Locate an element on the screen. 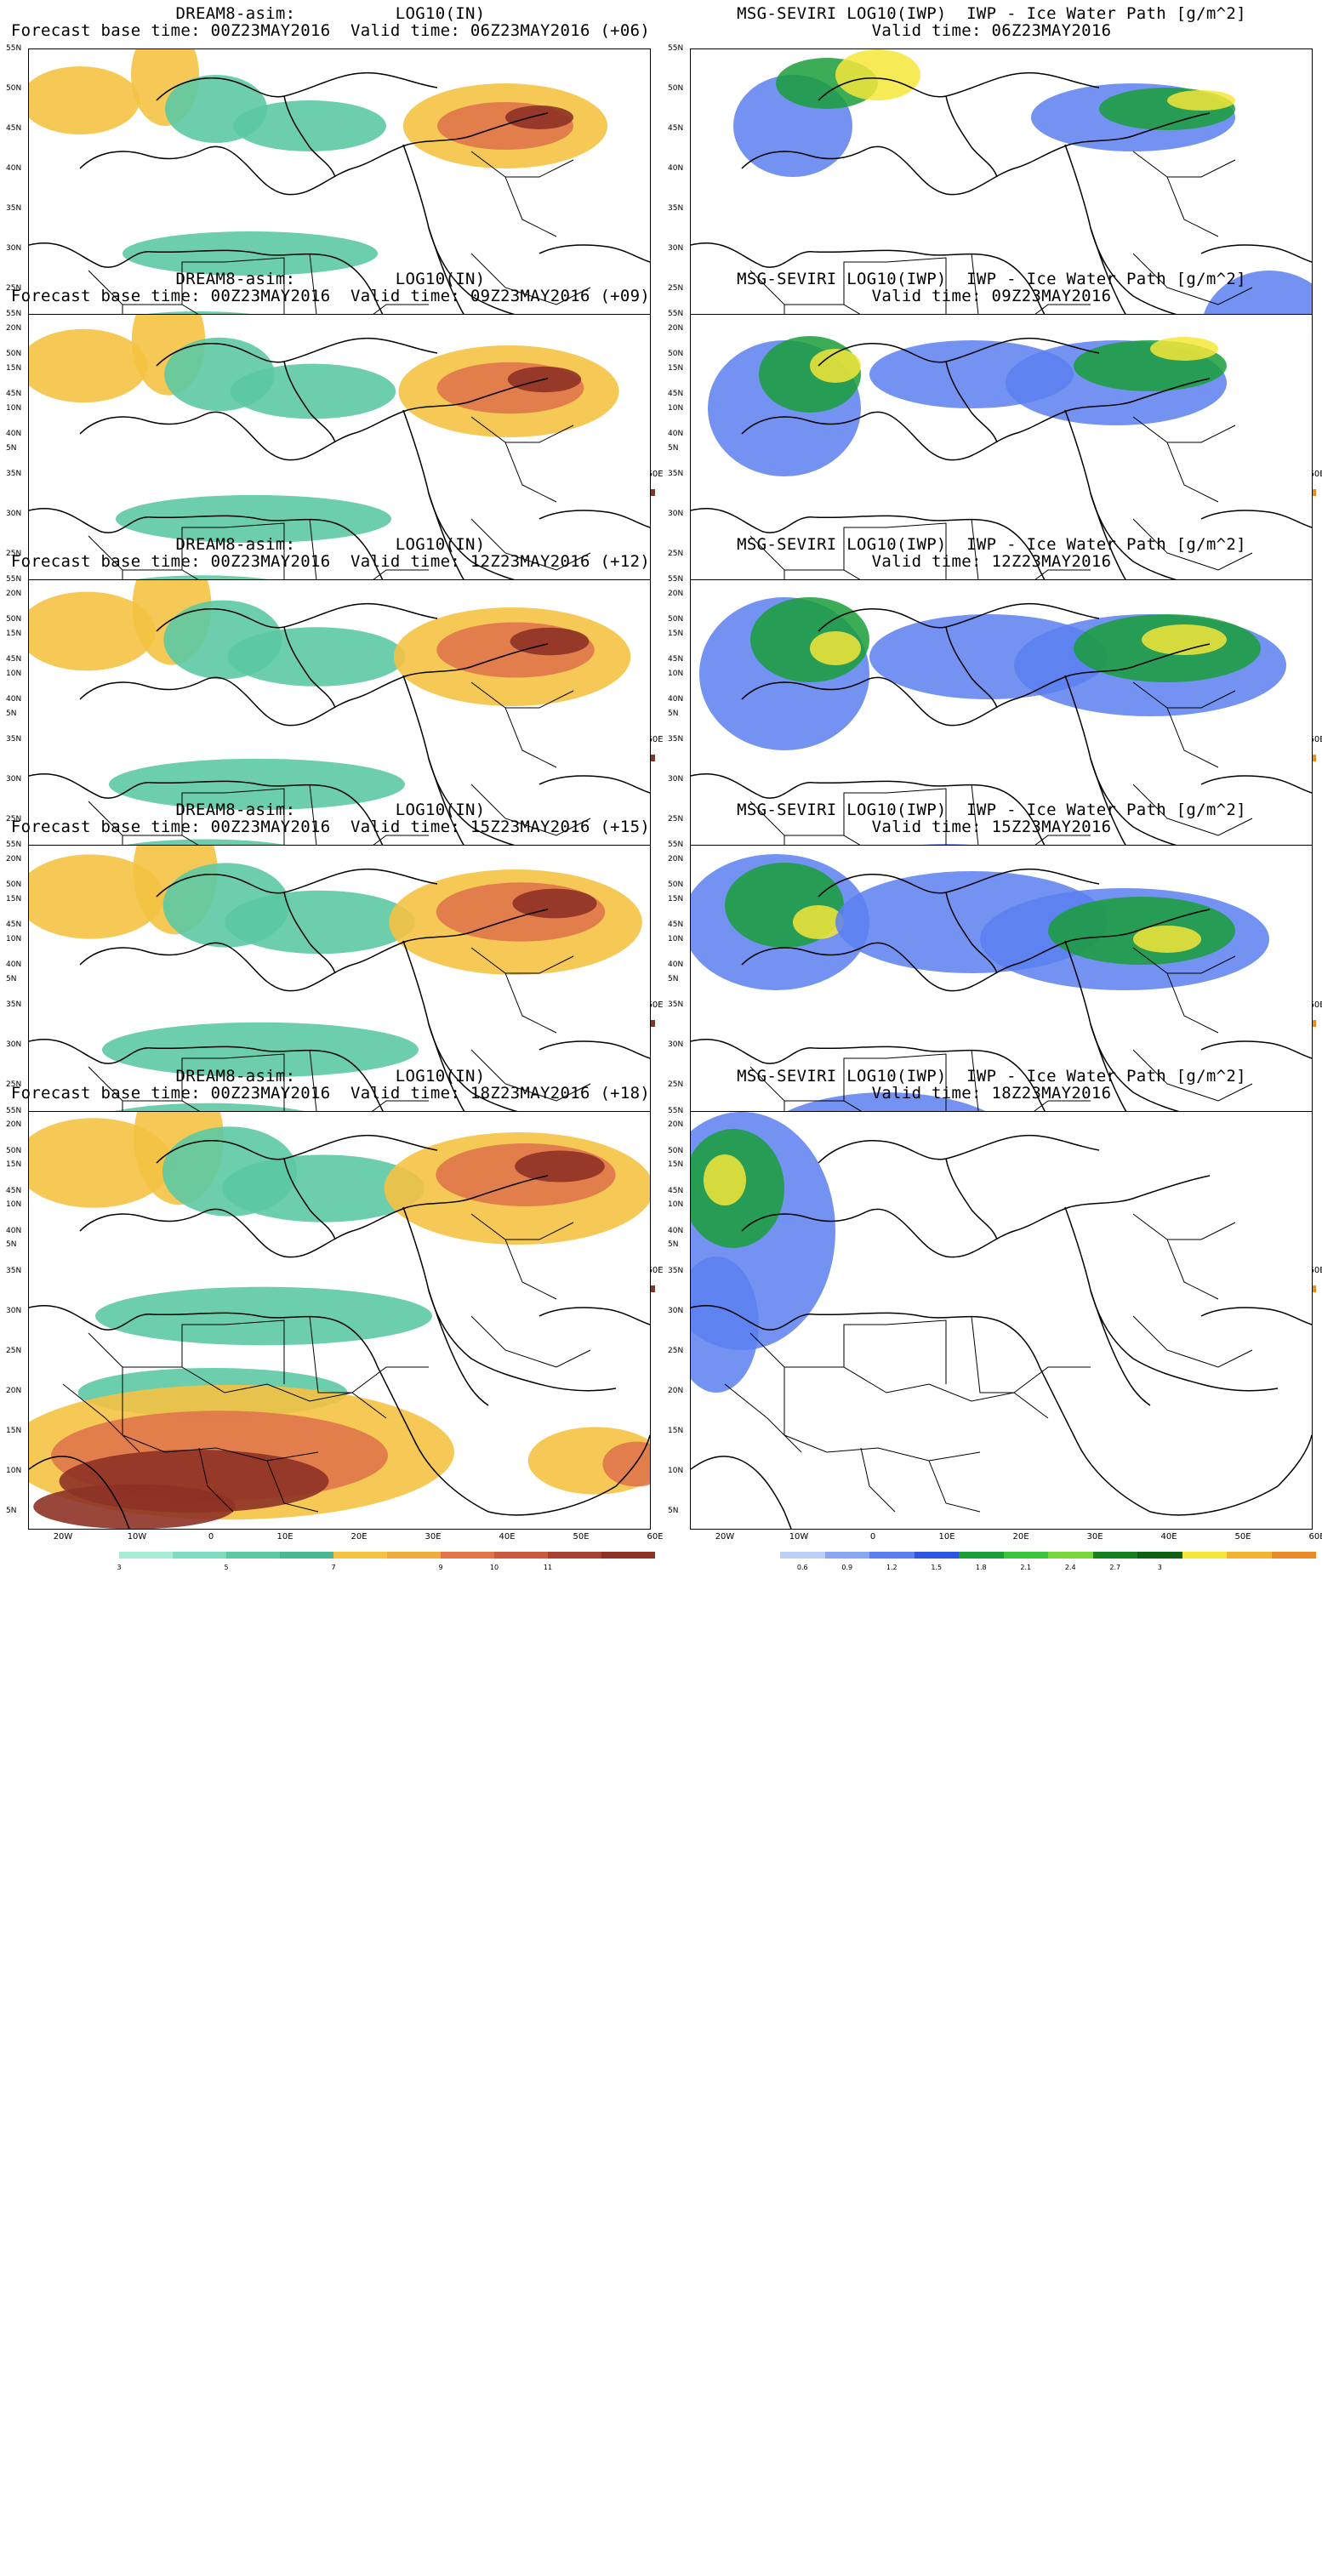 The image size is (1322, 2576). colorbar-label: 10 is located at coordinates (494, 1567).